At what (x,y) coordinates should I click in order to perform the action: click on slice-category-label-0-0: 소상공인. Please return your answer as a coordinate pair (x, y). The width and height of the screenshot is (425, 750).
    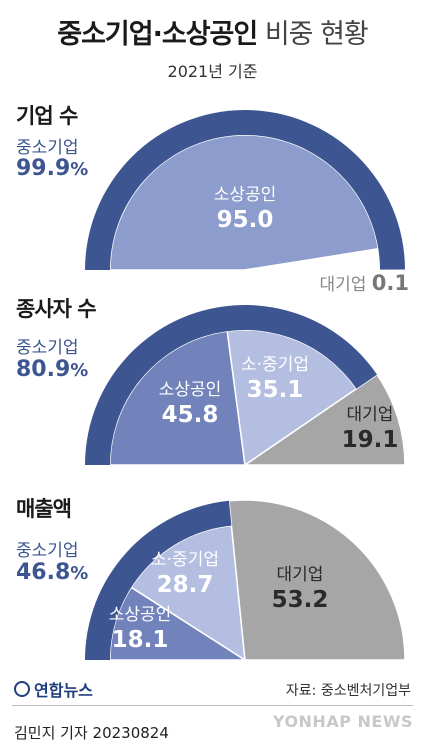
    Looking at the image, I should click on (245, 195).